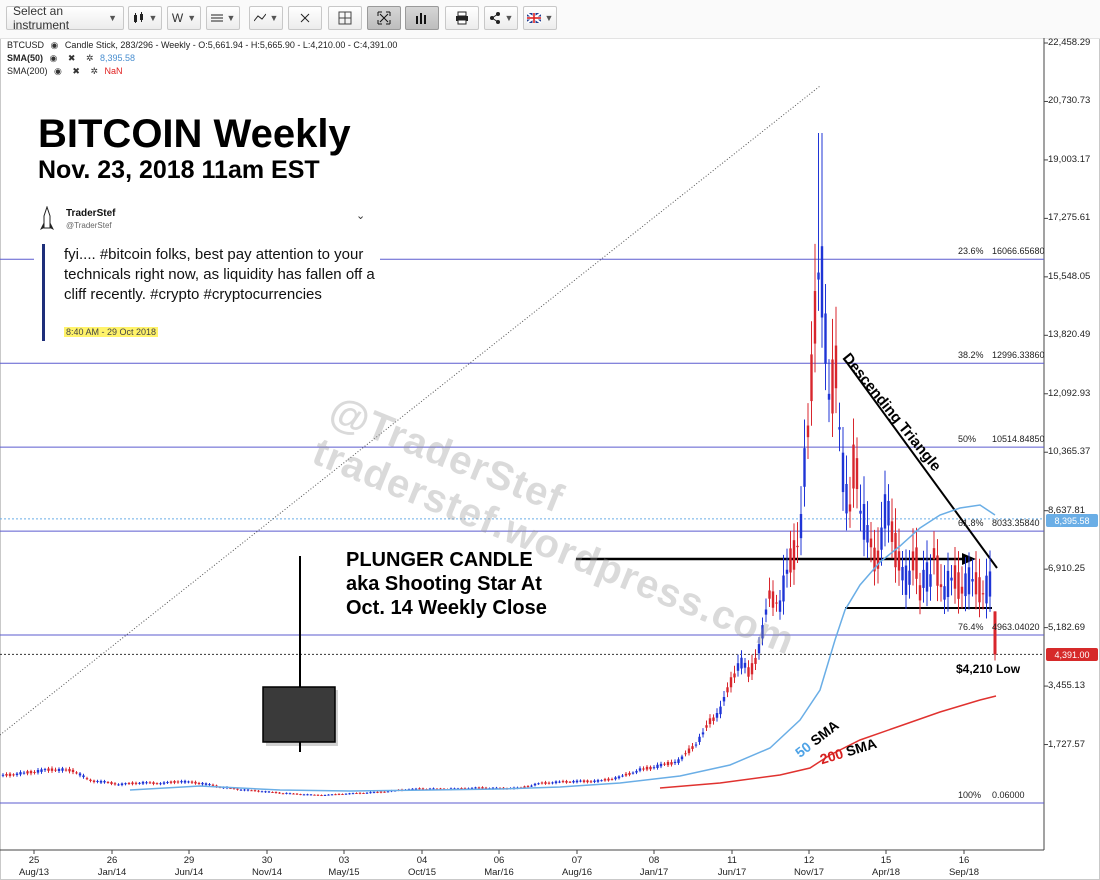 Image resolution: width=1100 pixels, height=880 pixels. I want to click on low-price-label: $4,210 Low, so click(988, 669).